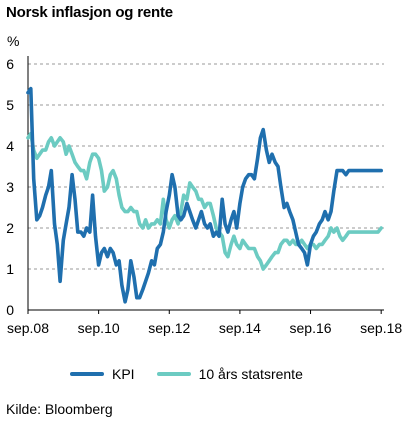  I want to click on legend-item-kpi: KPI, so click(102, 374).